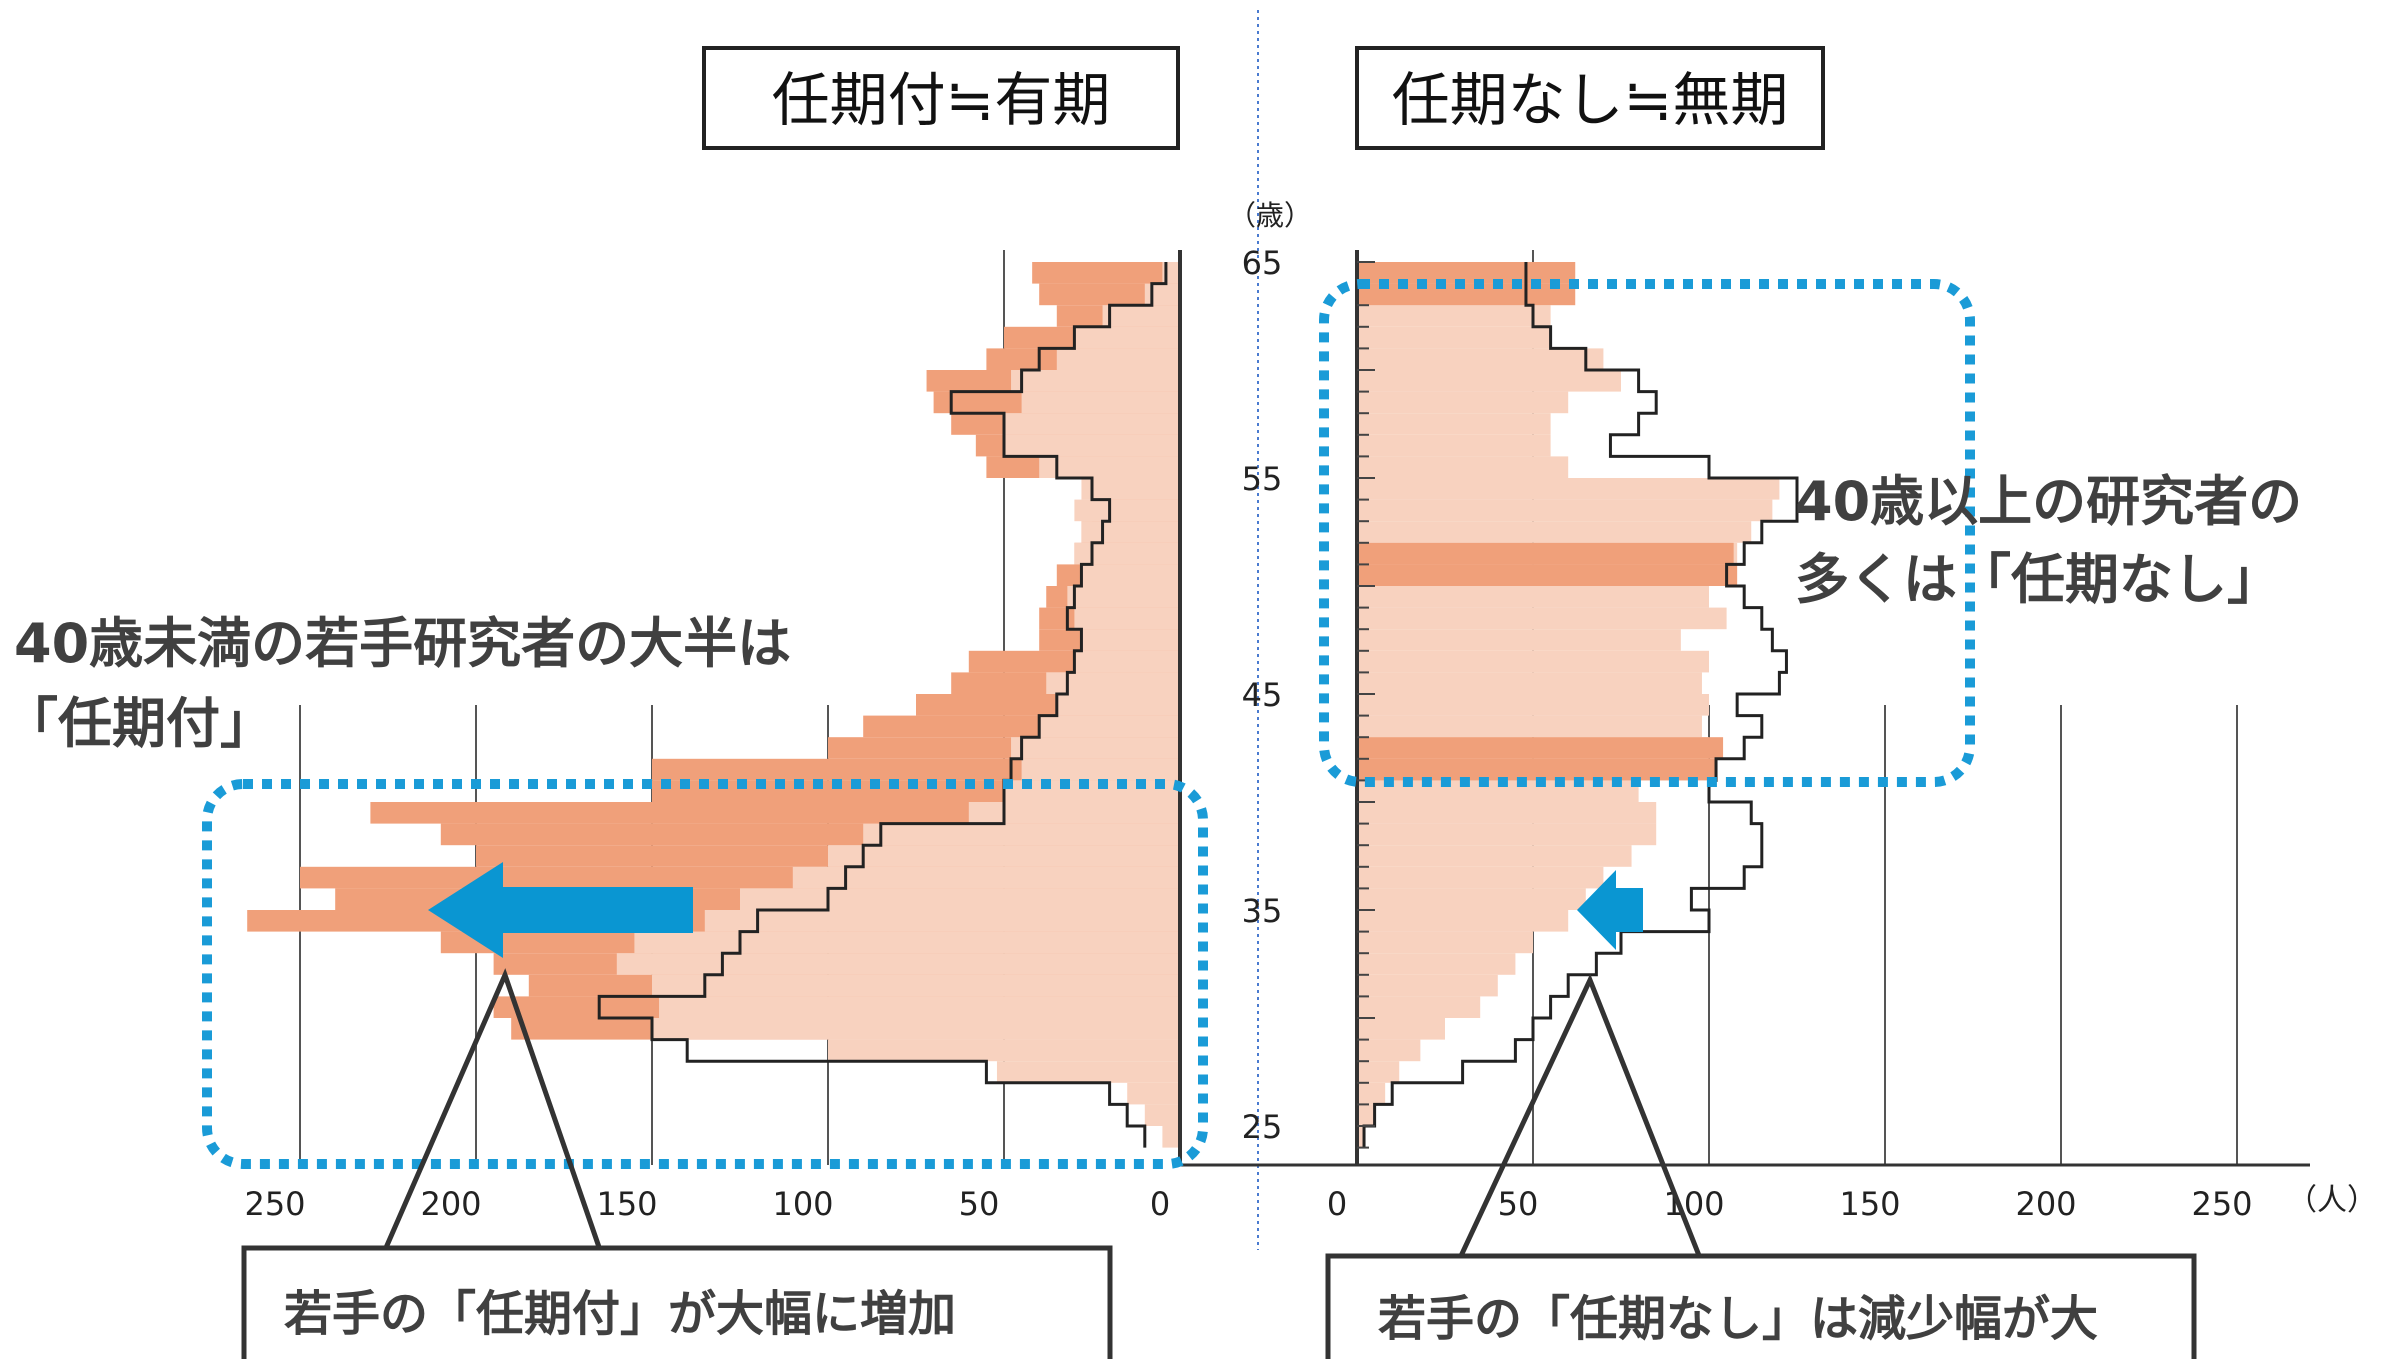 The height and width of the screenshot is (1359, 2392). What do you see at coordinates (620, 1314) in the screenshot?
I see `left-callout-text: 若手の「任期付」が大幅に増加` at bounding box center [620, 1314].